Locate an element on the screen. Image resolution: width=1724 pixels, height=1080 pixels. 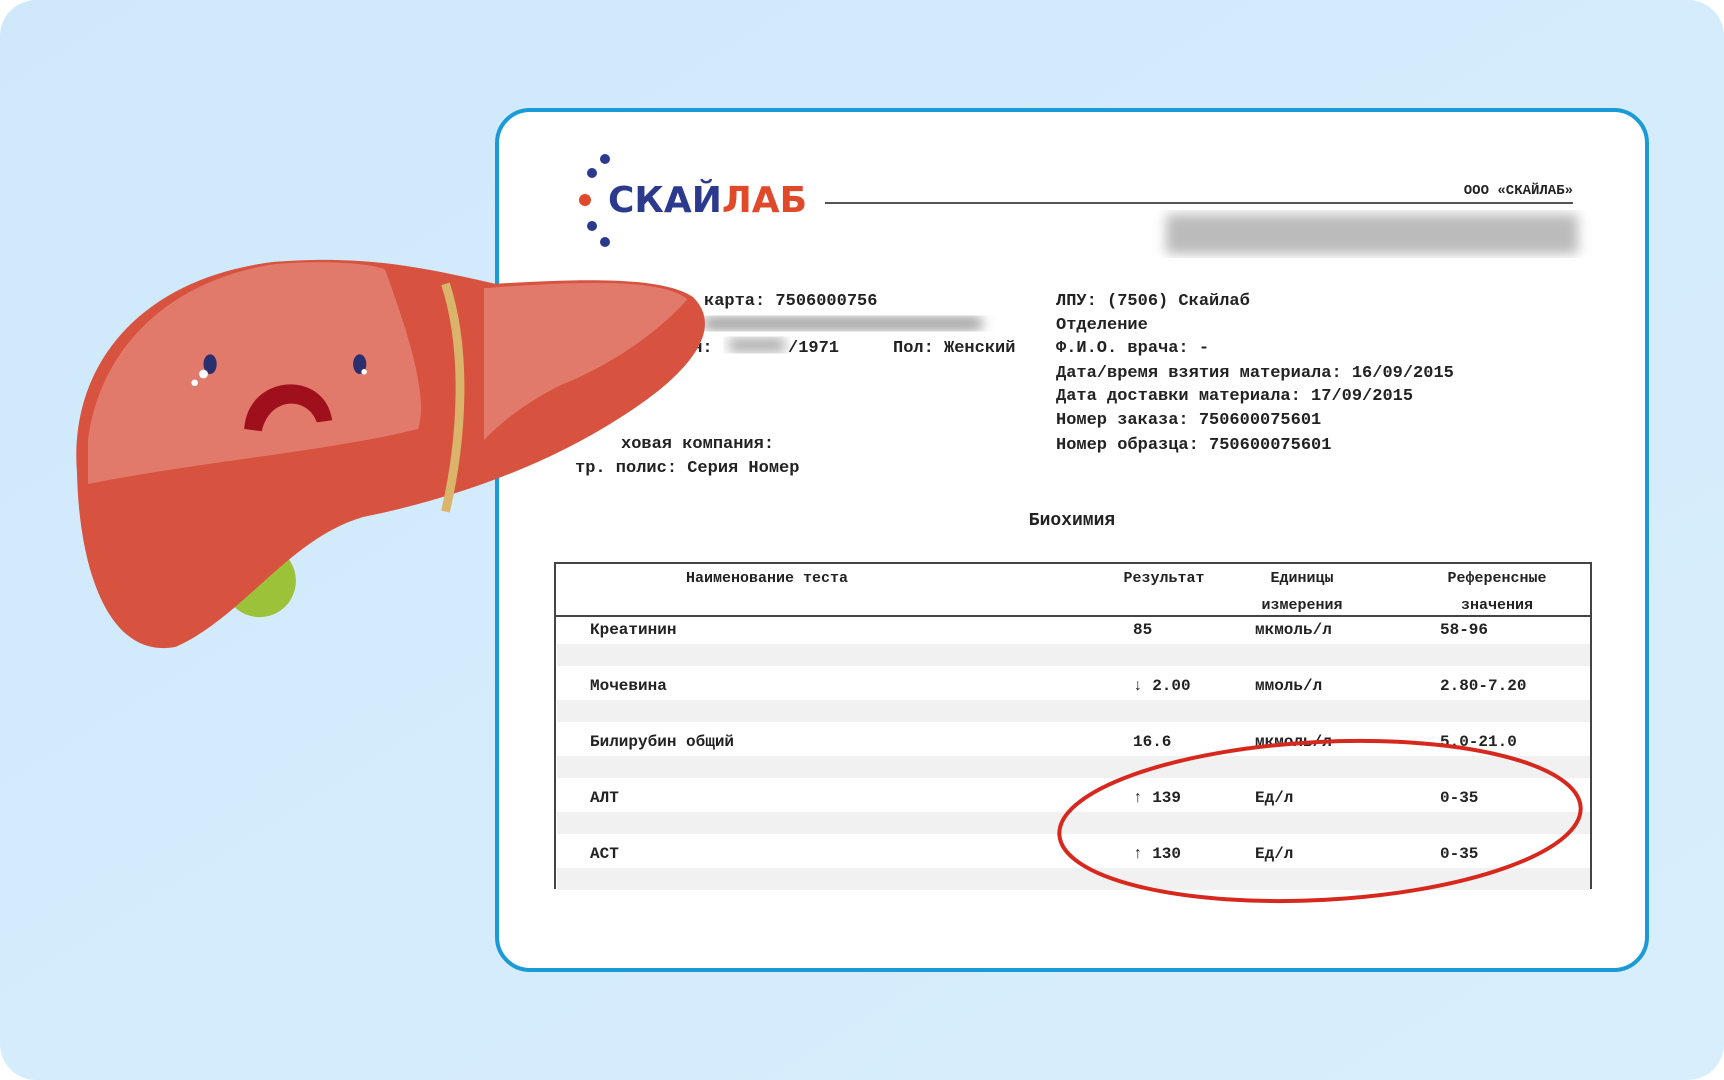
cell: Креатинин is located at coordinates (633, 630).